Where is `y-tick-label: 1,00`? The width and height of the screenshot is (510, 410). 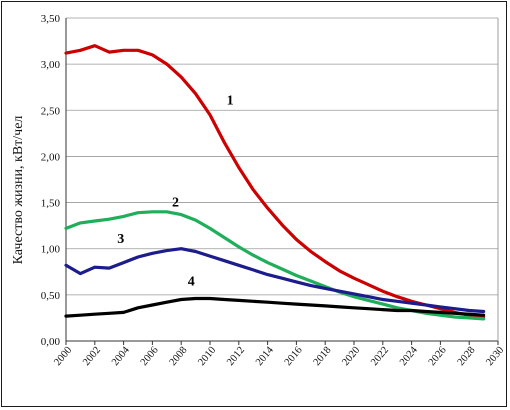
y-tick-label: 1,00 is located at coordinates (51, 250).